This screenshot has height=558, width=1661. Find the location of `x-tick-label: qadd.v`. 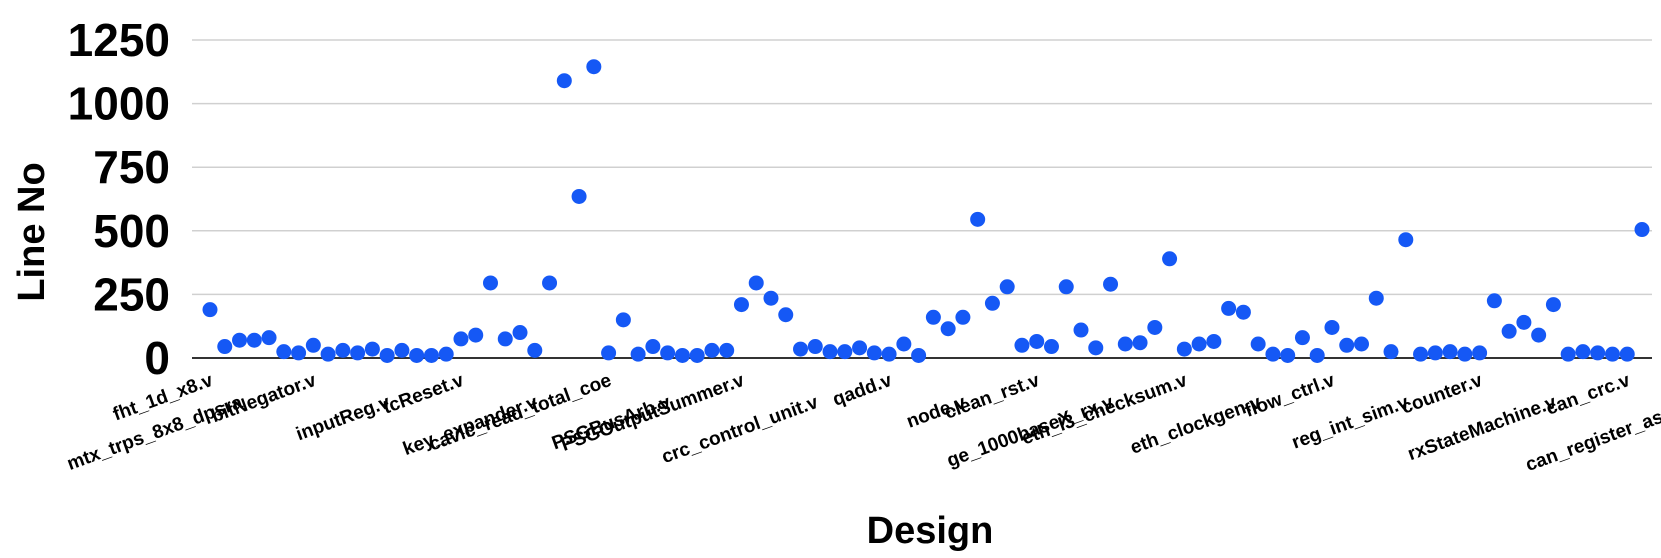

x-tick-label: qadd.v is located at coordinates (862, 390).